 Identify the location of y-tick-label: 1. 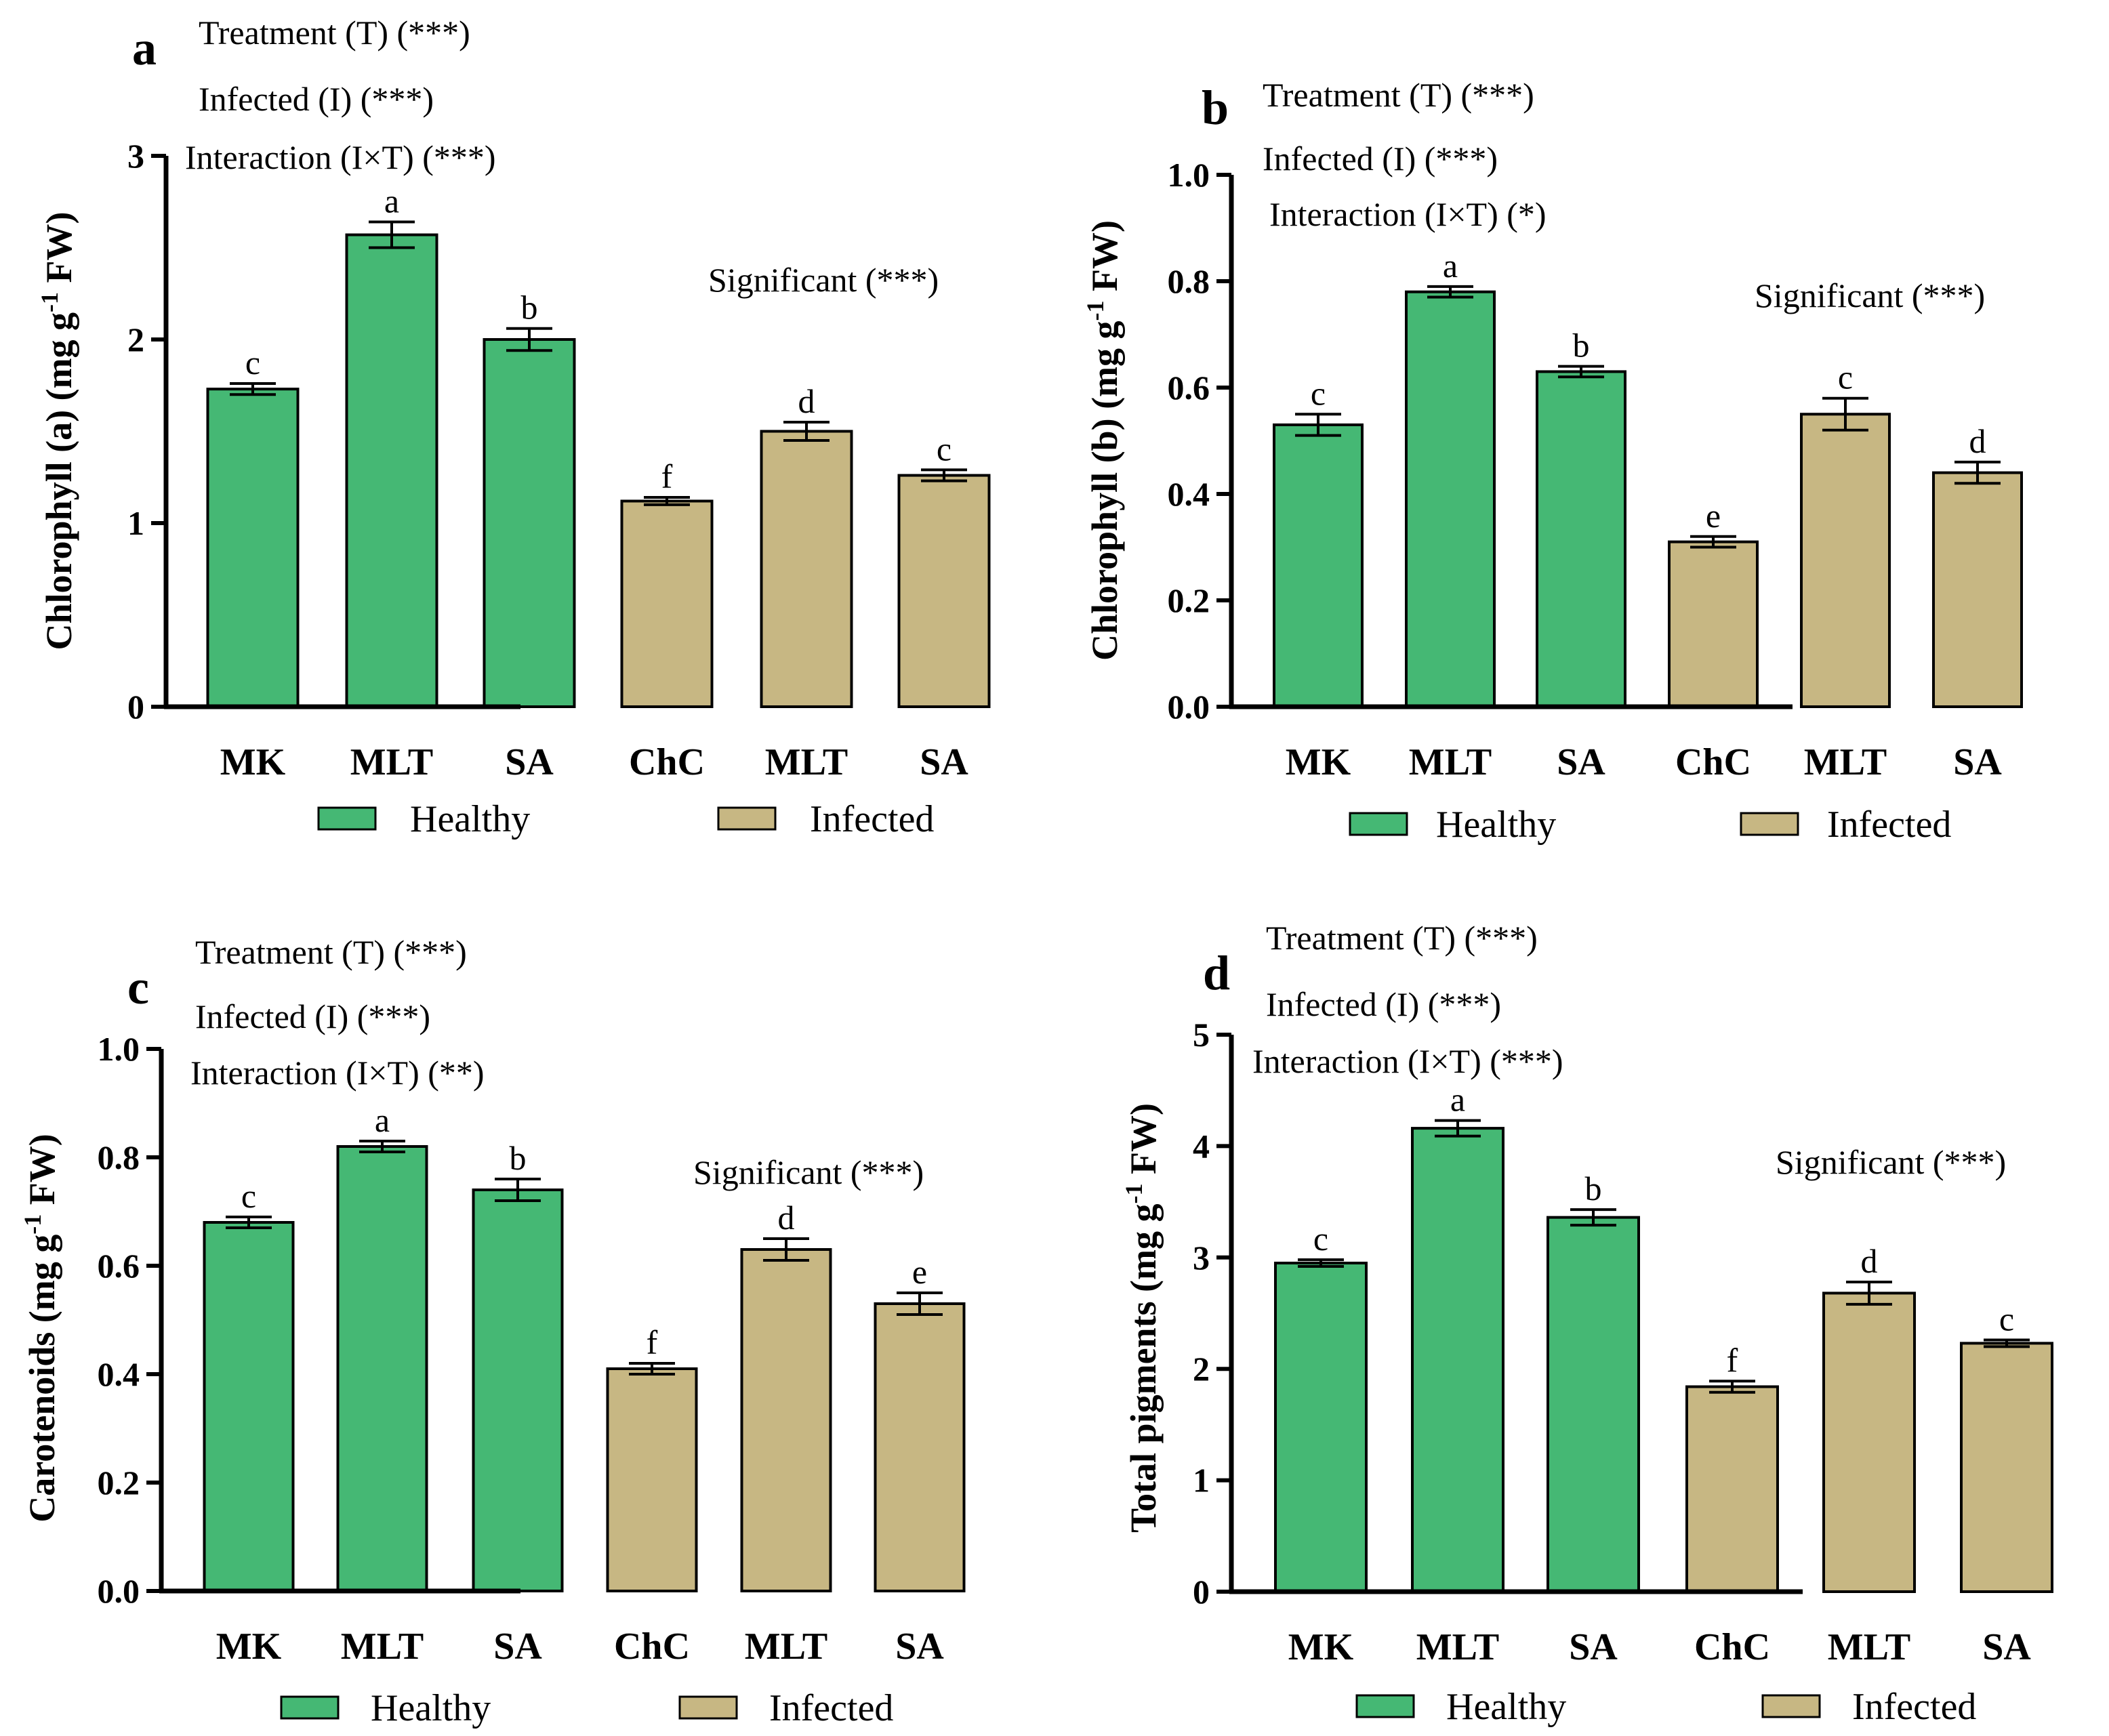
(1202, 1481).